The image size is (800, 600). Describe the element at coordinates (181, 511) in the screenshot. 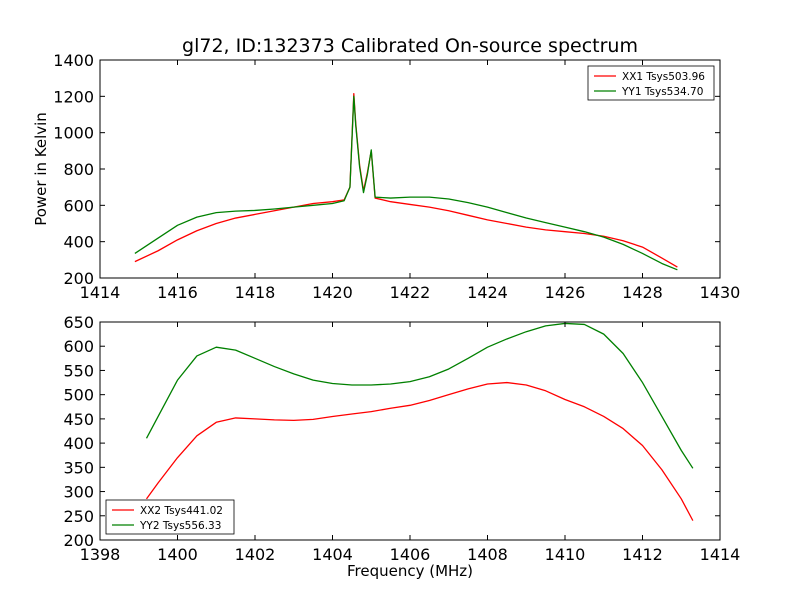

I see `bottom-legend-label-1: XX2 Tsys441.02` at that location.